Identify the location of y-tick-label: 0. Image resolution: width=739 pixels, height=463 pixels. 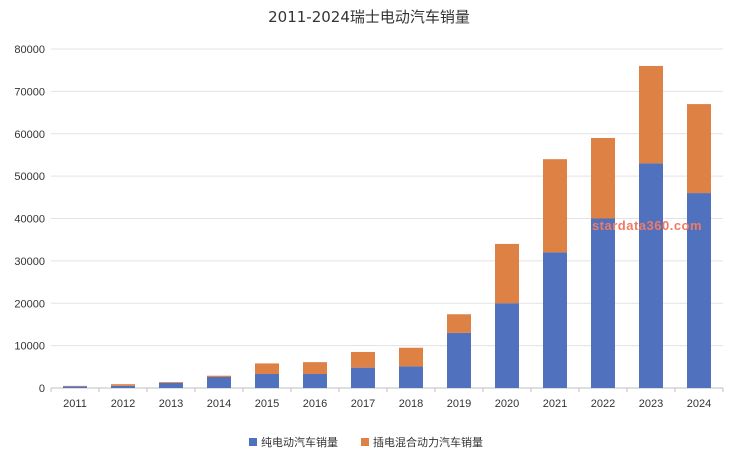
(42, 389).